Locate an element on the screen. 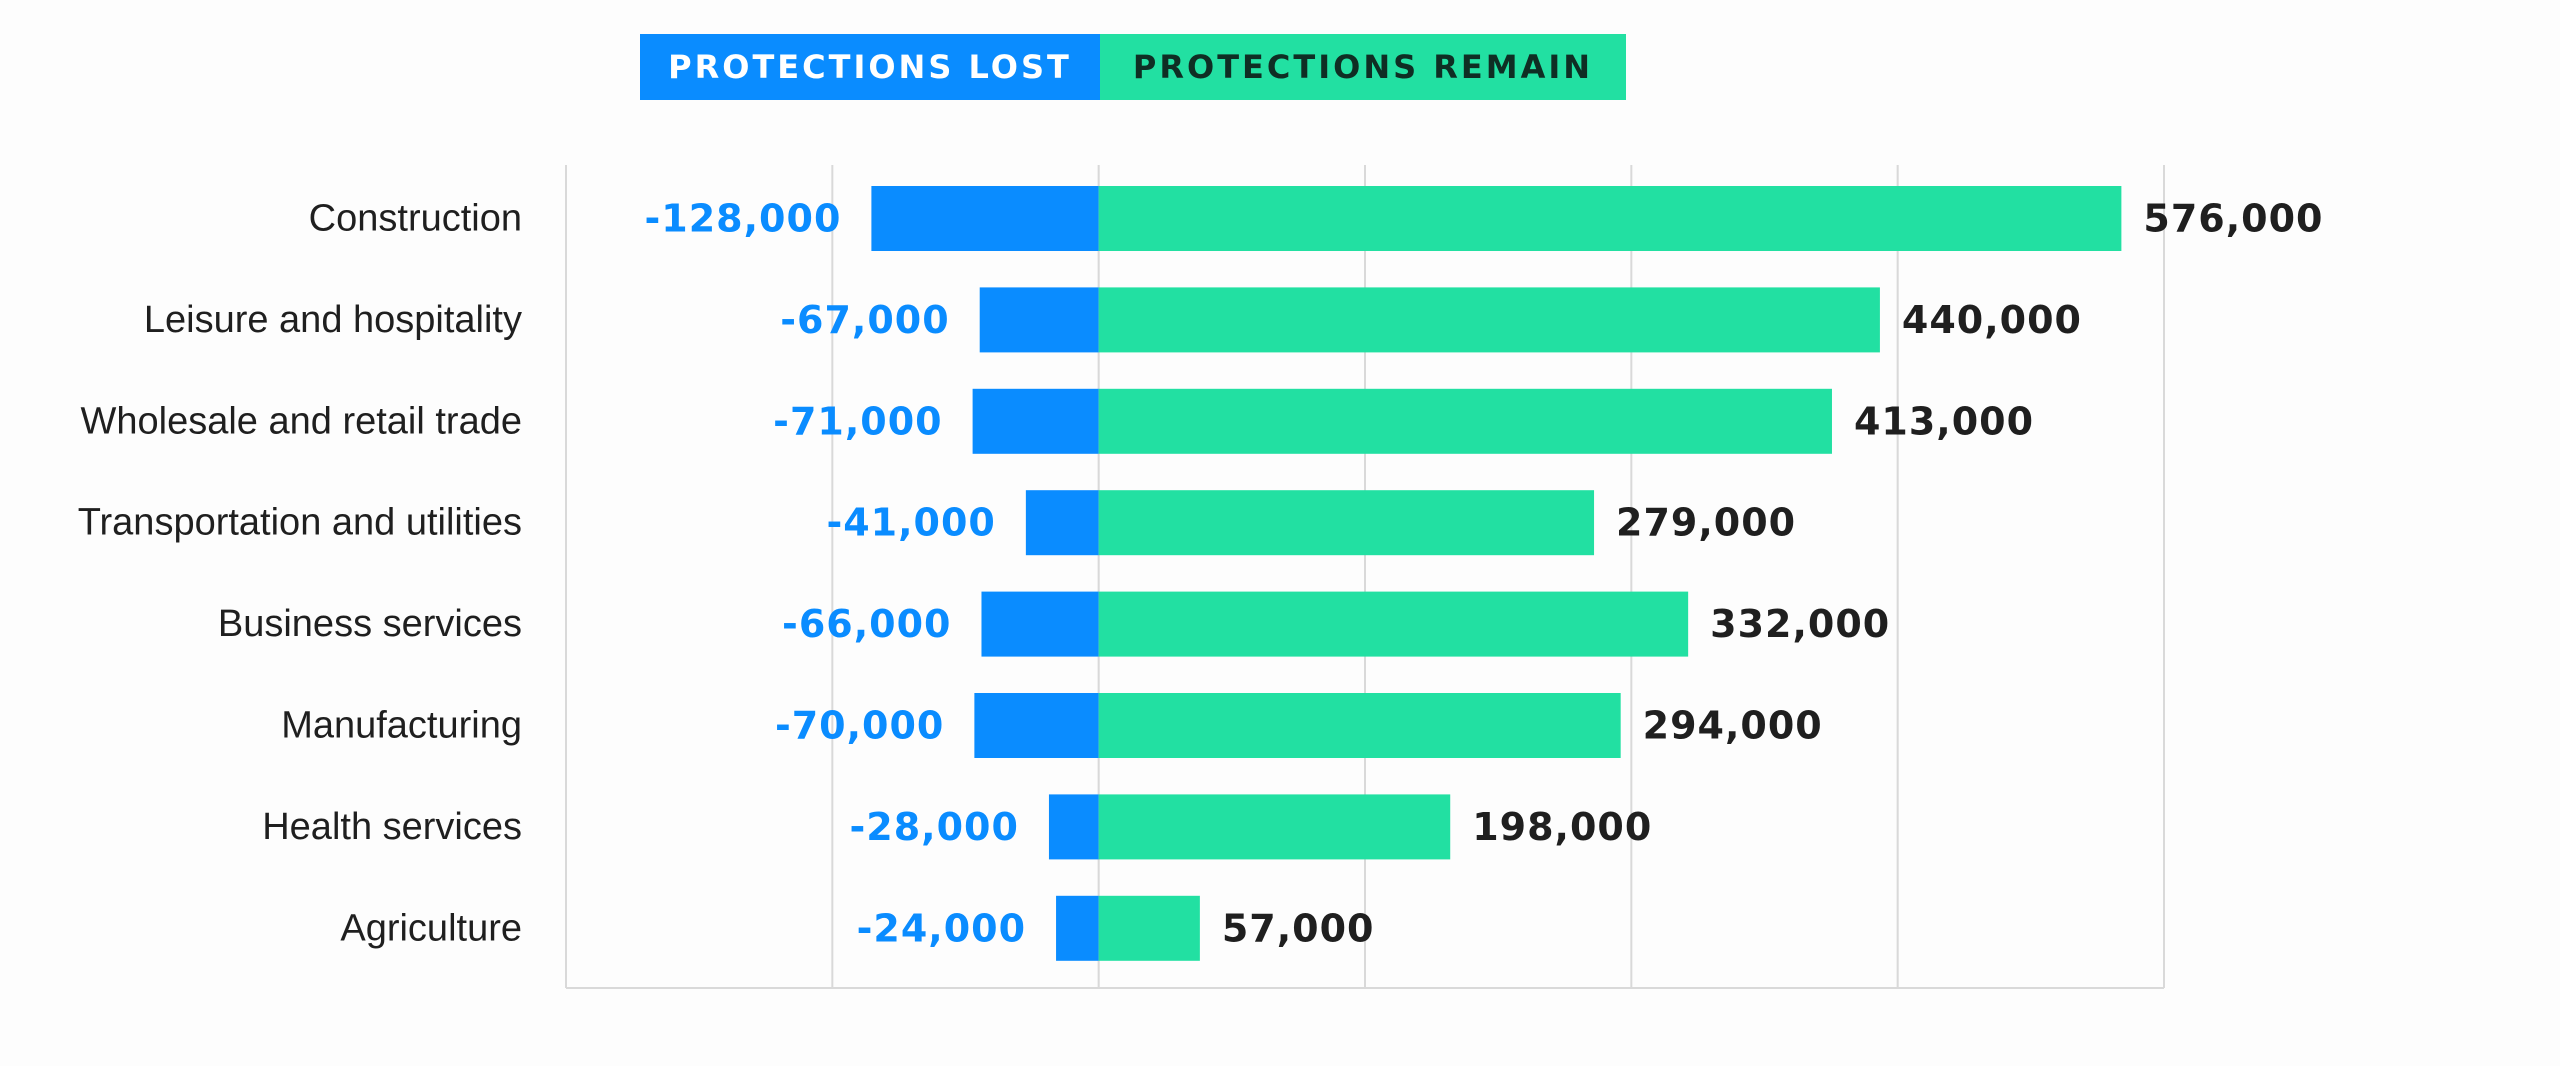  value-label-lost-7: -24,000 is located at coordinates (941, 928).